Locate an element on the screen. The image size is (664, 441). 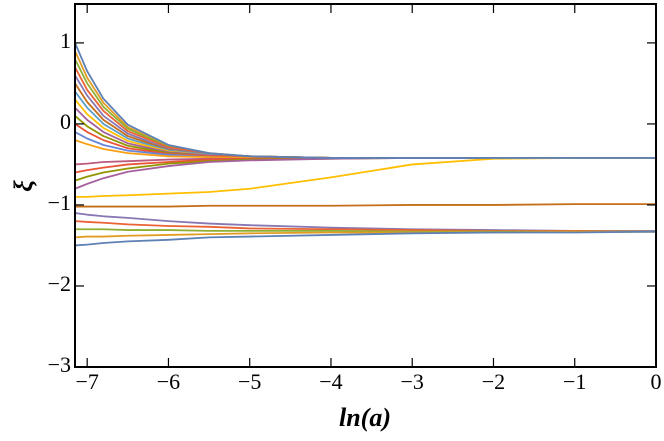
x-tick-label: −4 is located at coordinates (330, 381).